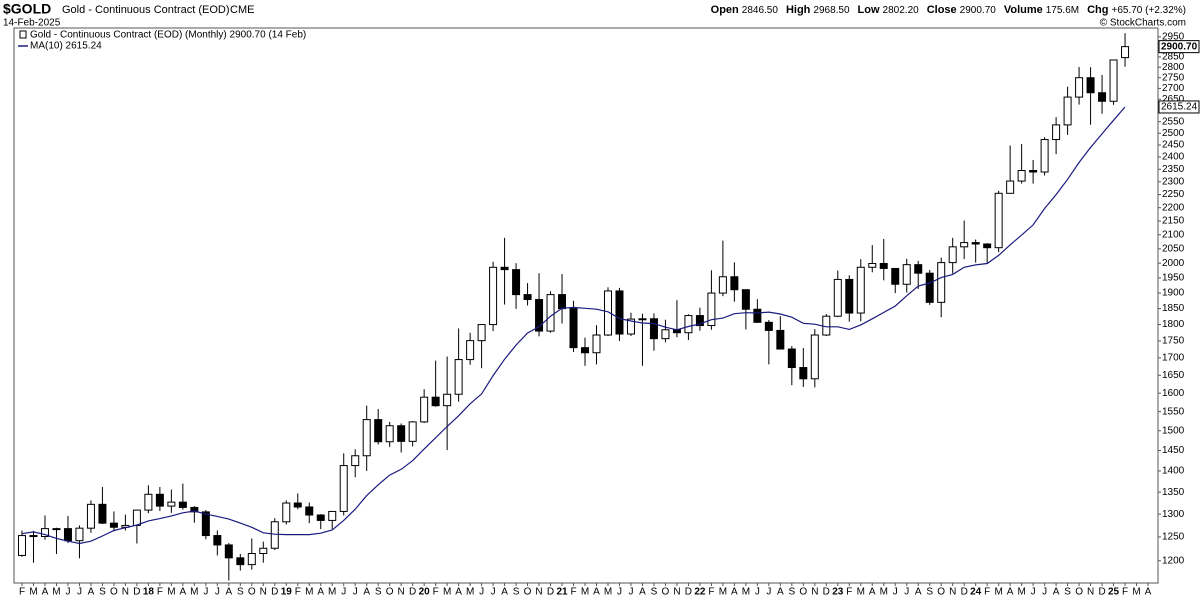  What do you see at coordinates (1173, 248) in the screenshot?
I see `y-tick-label: 2050` at bounding box center [1173, 248].